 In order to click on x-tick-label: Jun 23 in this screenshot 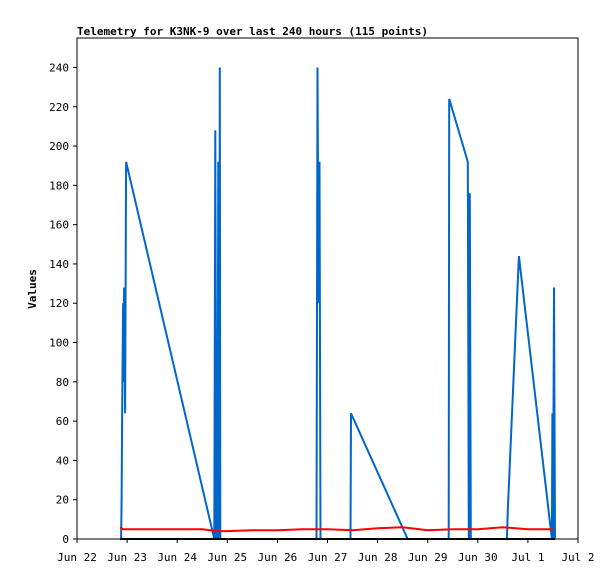, I will do `click(127, 557)`.